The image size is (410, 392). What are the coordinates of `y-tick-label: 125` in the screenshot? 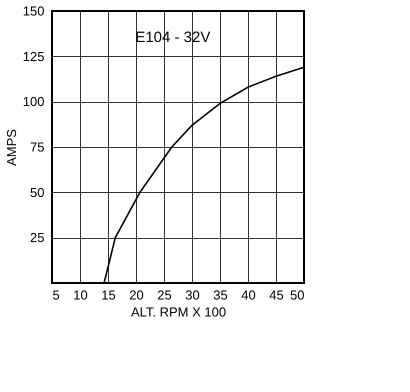 It's located at (33, 56).